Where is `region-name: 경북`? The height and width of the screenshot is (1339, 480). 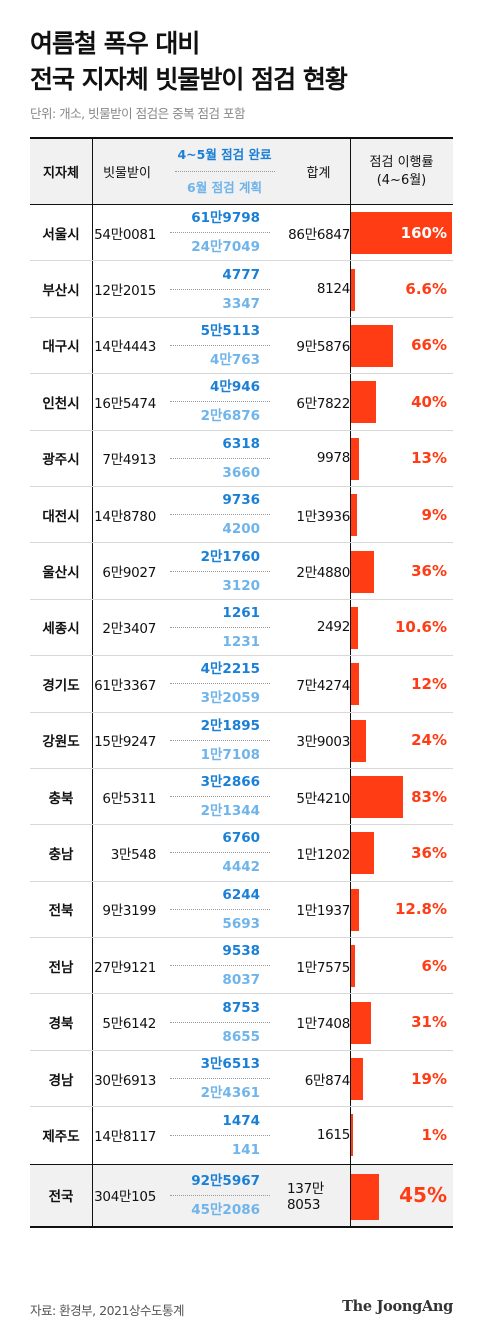
region-name: 경북 is located at coordinates (61, 1024).